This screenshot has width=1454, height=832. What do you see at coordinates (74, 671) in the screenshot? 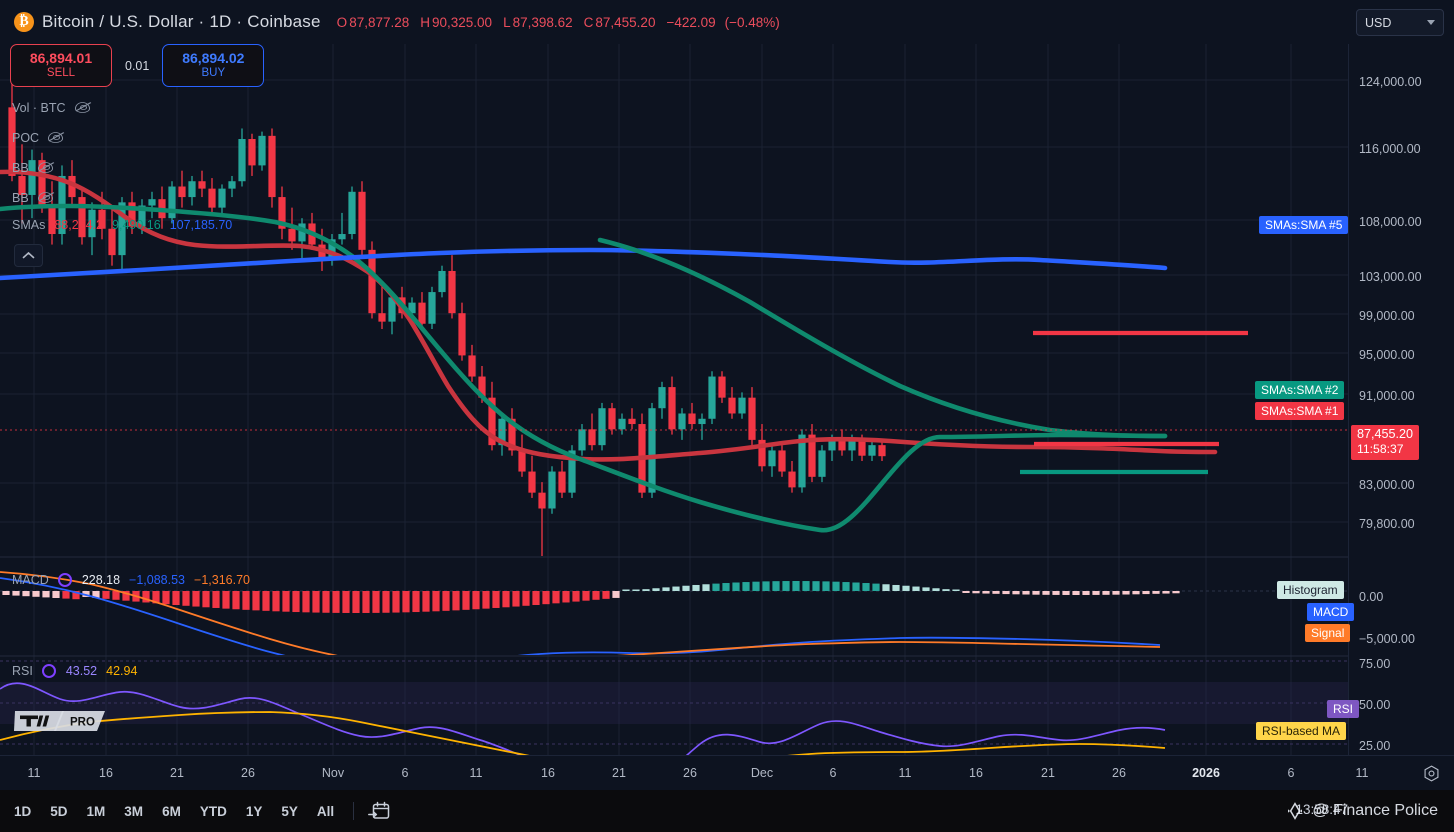
I see `legend-rsi: RSI 43.52 42.94` at bounding box center [74, 671].